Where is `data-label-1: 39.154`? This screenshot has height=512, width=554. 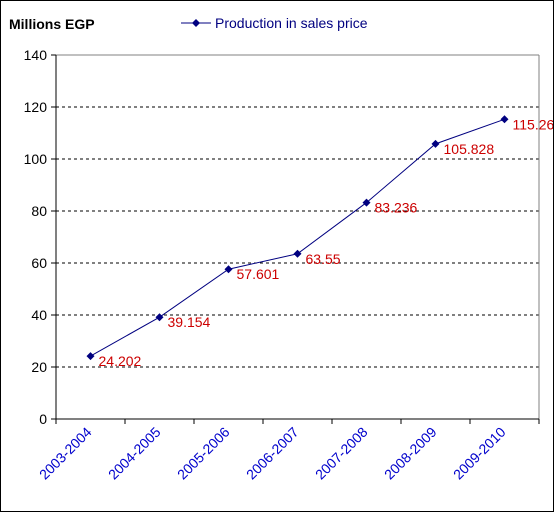
data-label-1: 39.154 is located at coordinates (189, 322).